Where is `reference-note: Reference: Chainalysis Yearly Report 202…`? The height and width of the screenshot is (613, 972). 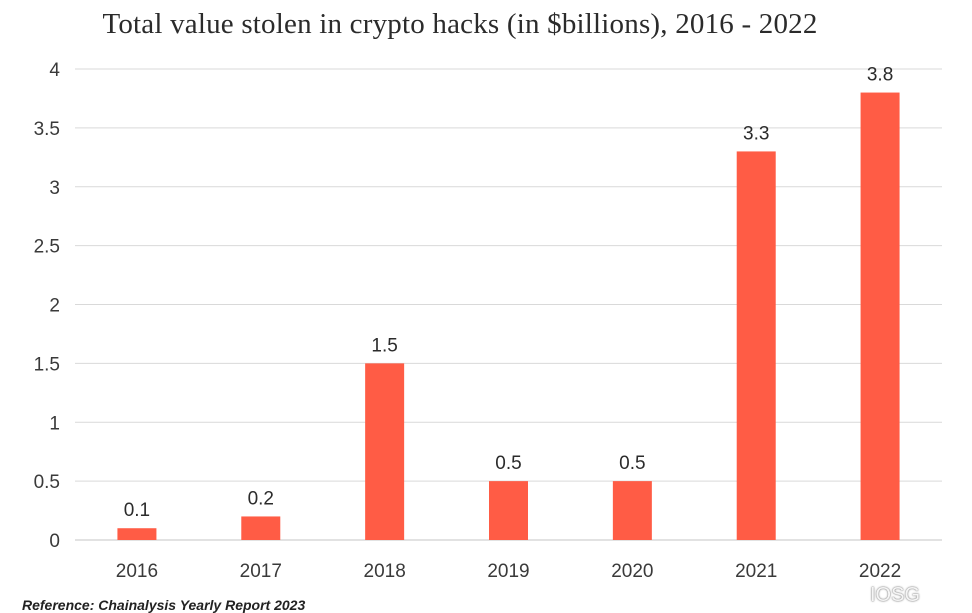
reference-note: Reference: Chainalysis Yearly Report 202… is located at coordinates (164, 605).